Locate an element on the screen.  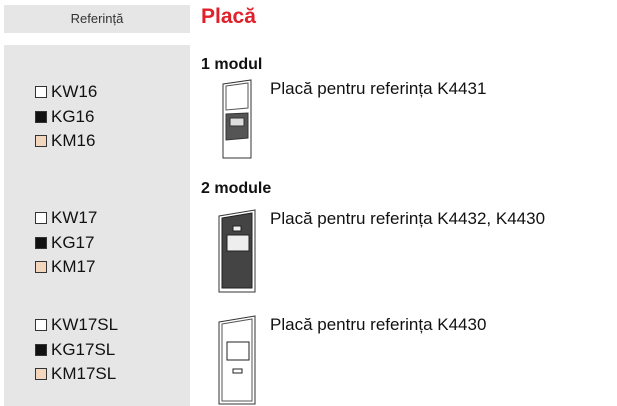
code-text: KW16 is located at coordinates (74, 91).